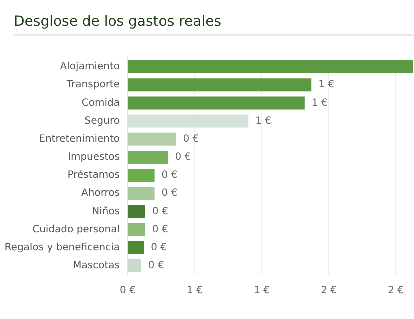 The height and width of the screenshot is (319, 414). I want to click on y-tick-label: Alojamiento, so click(90, 67).